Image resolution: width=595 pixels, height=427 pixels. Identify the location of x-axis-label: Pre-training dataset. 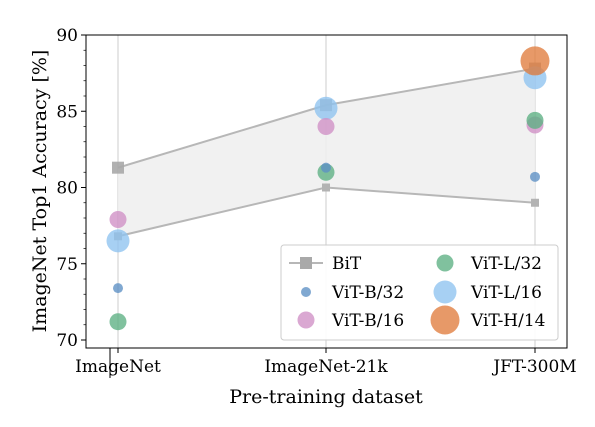
(326, 397).